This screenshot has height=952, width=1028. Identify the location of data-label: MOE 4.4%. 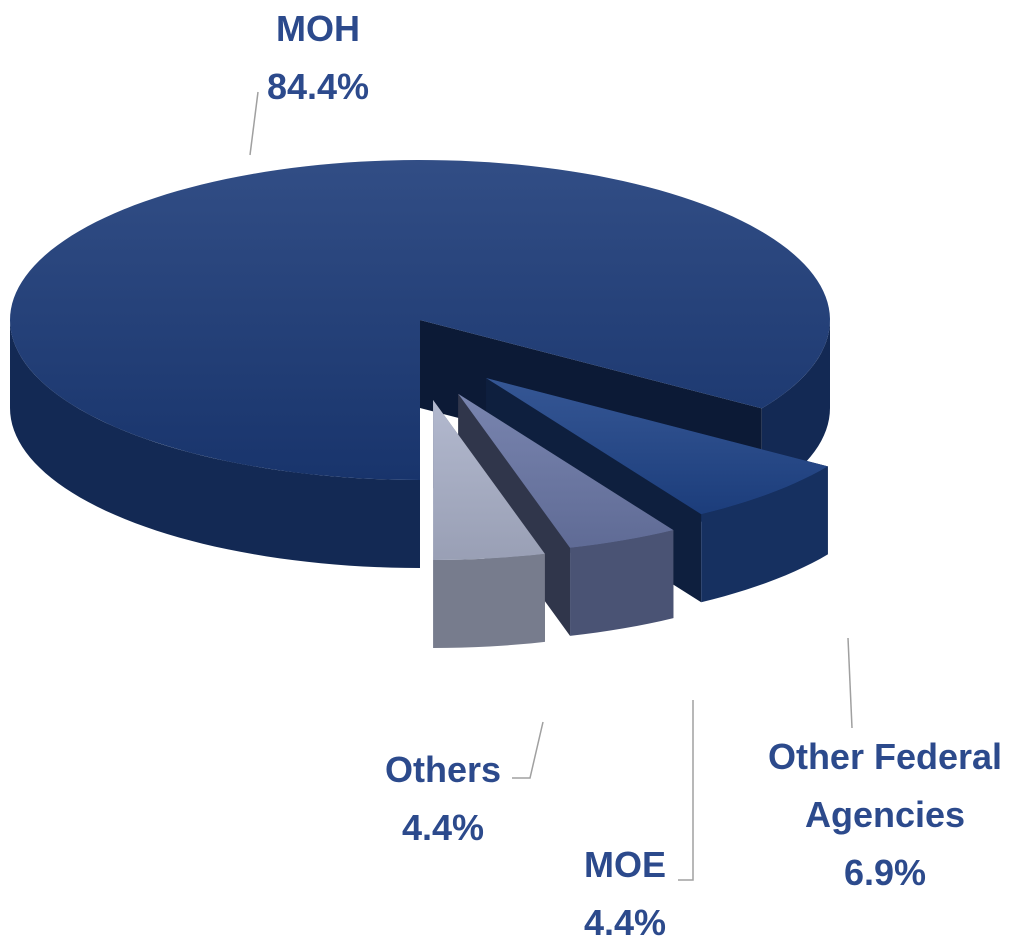
(625, 894).